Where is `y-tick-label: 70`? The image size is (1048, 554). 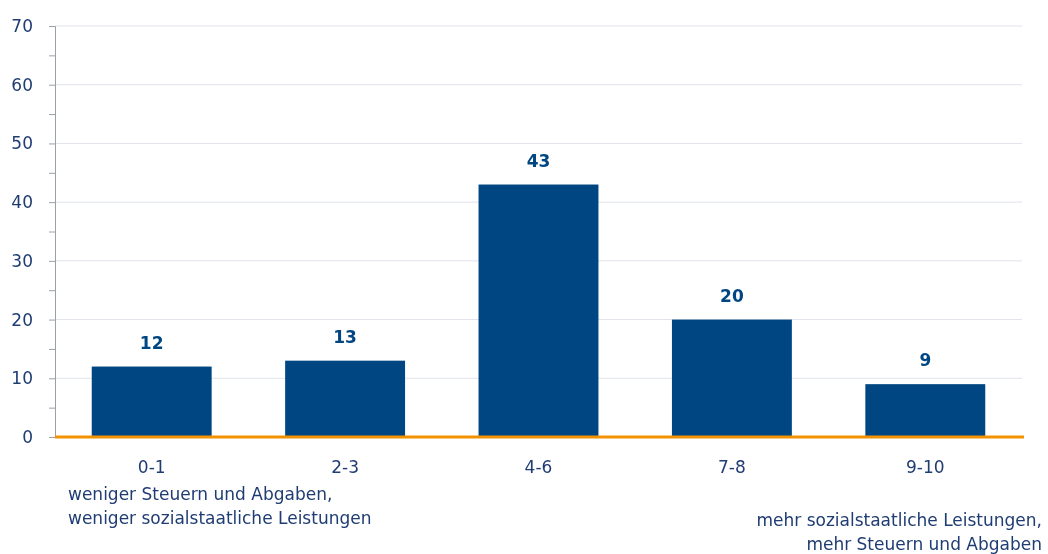 y-tick-label: 70 is located at coordinates (22, 25).